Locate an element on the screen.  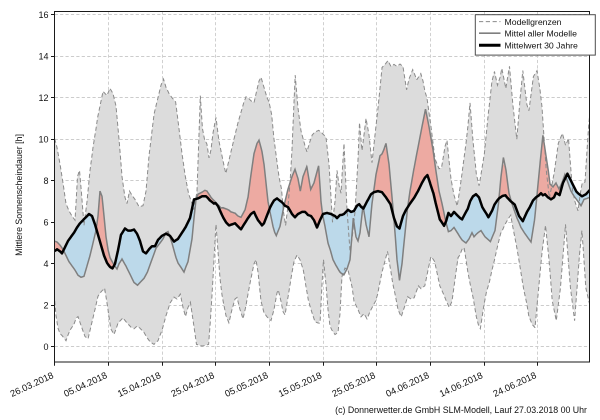
svg-text: Mittlere Sonnenscheindauer [h] is located at coordinates (19, 195).